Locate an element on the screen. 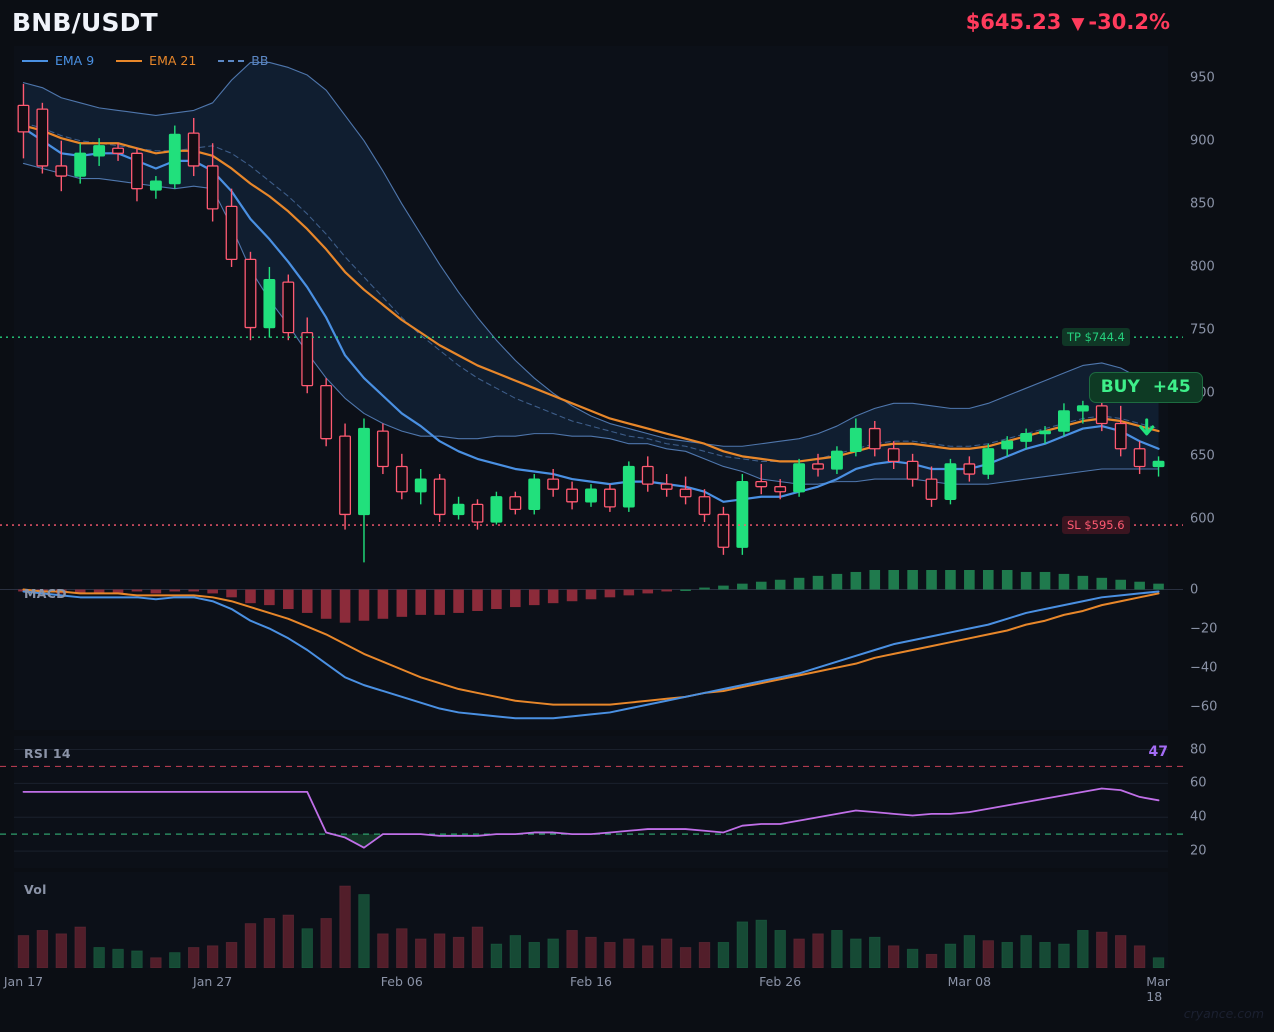  price-quote: $645.23 ▼ -30.2% is located at coordinates (1068, 22).